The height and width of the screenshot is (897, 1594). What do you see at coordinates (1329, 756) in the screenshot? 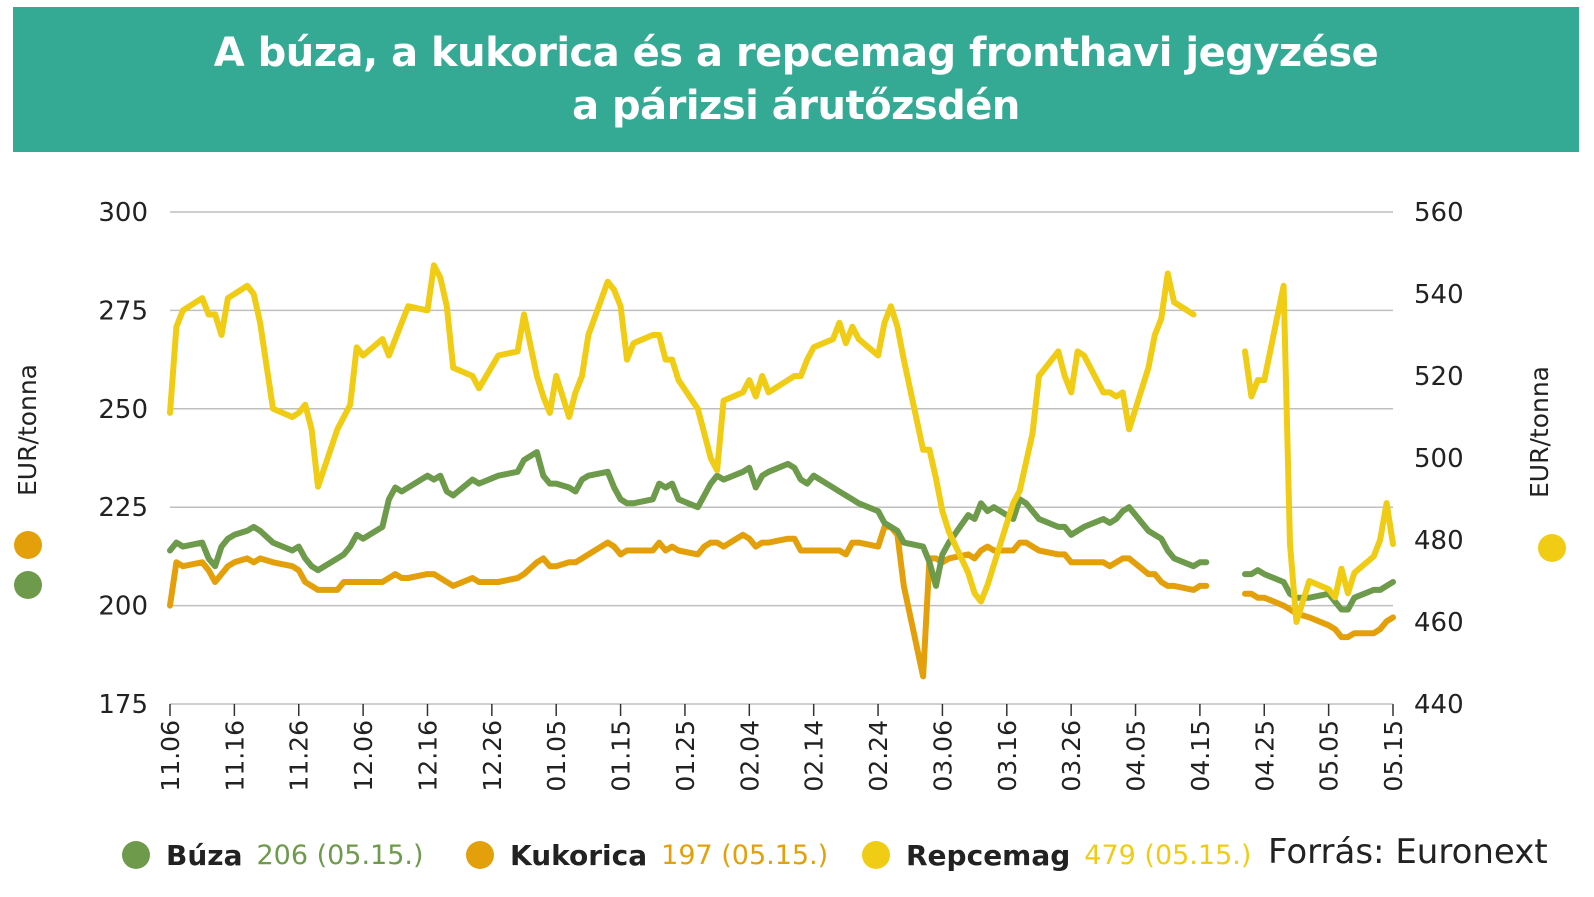
I see `x-tick-label: 05.05` at bounding box center [1329, 756].